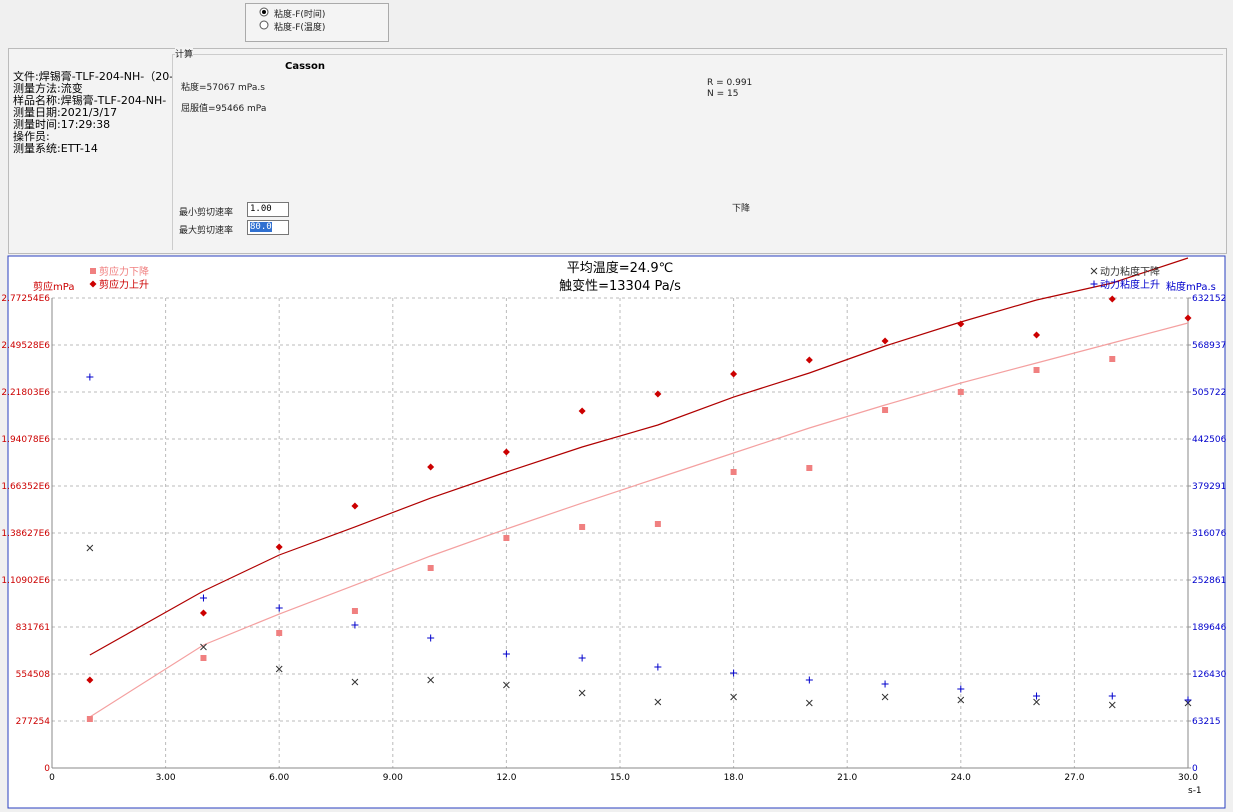  I want to click on y-tick-label: 2.21803E6, so click(25, 393).